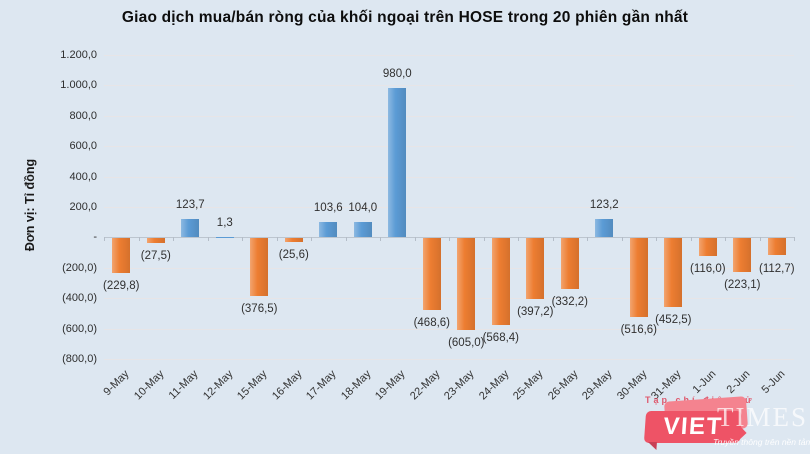 The width and height of the screenshot is (810, 454). What do you see at coordinates (397, 74) in the screenshot?
I see `value-label: 980,0` at bounding box center [397, 74].